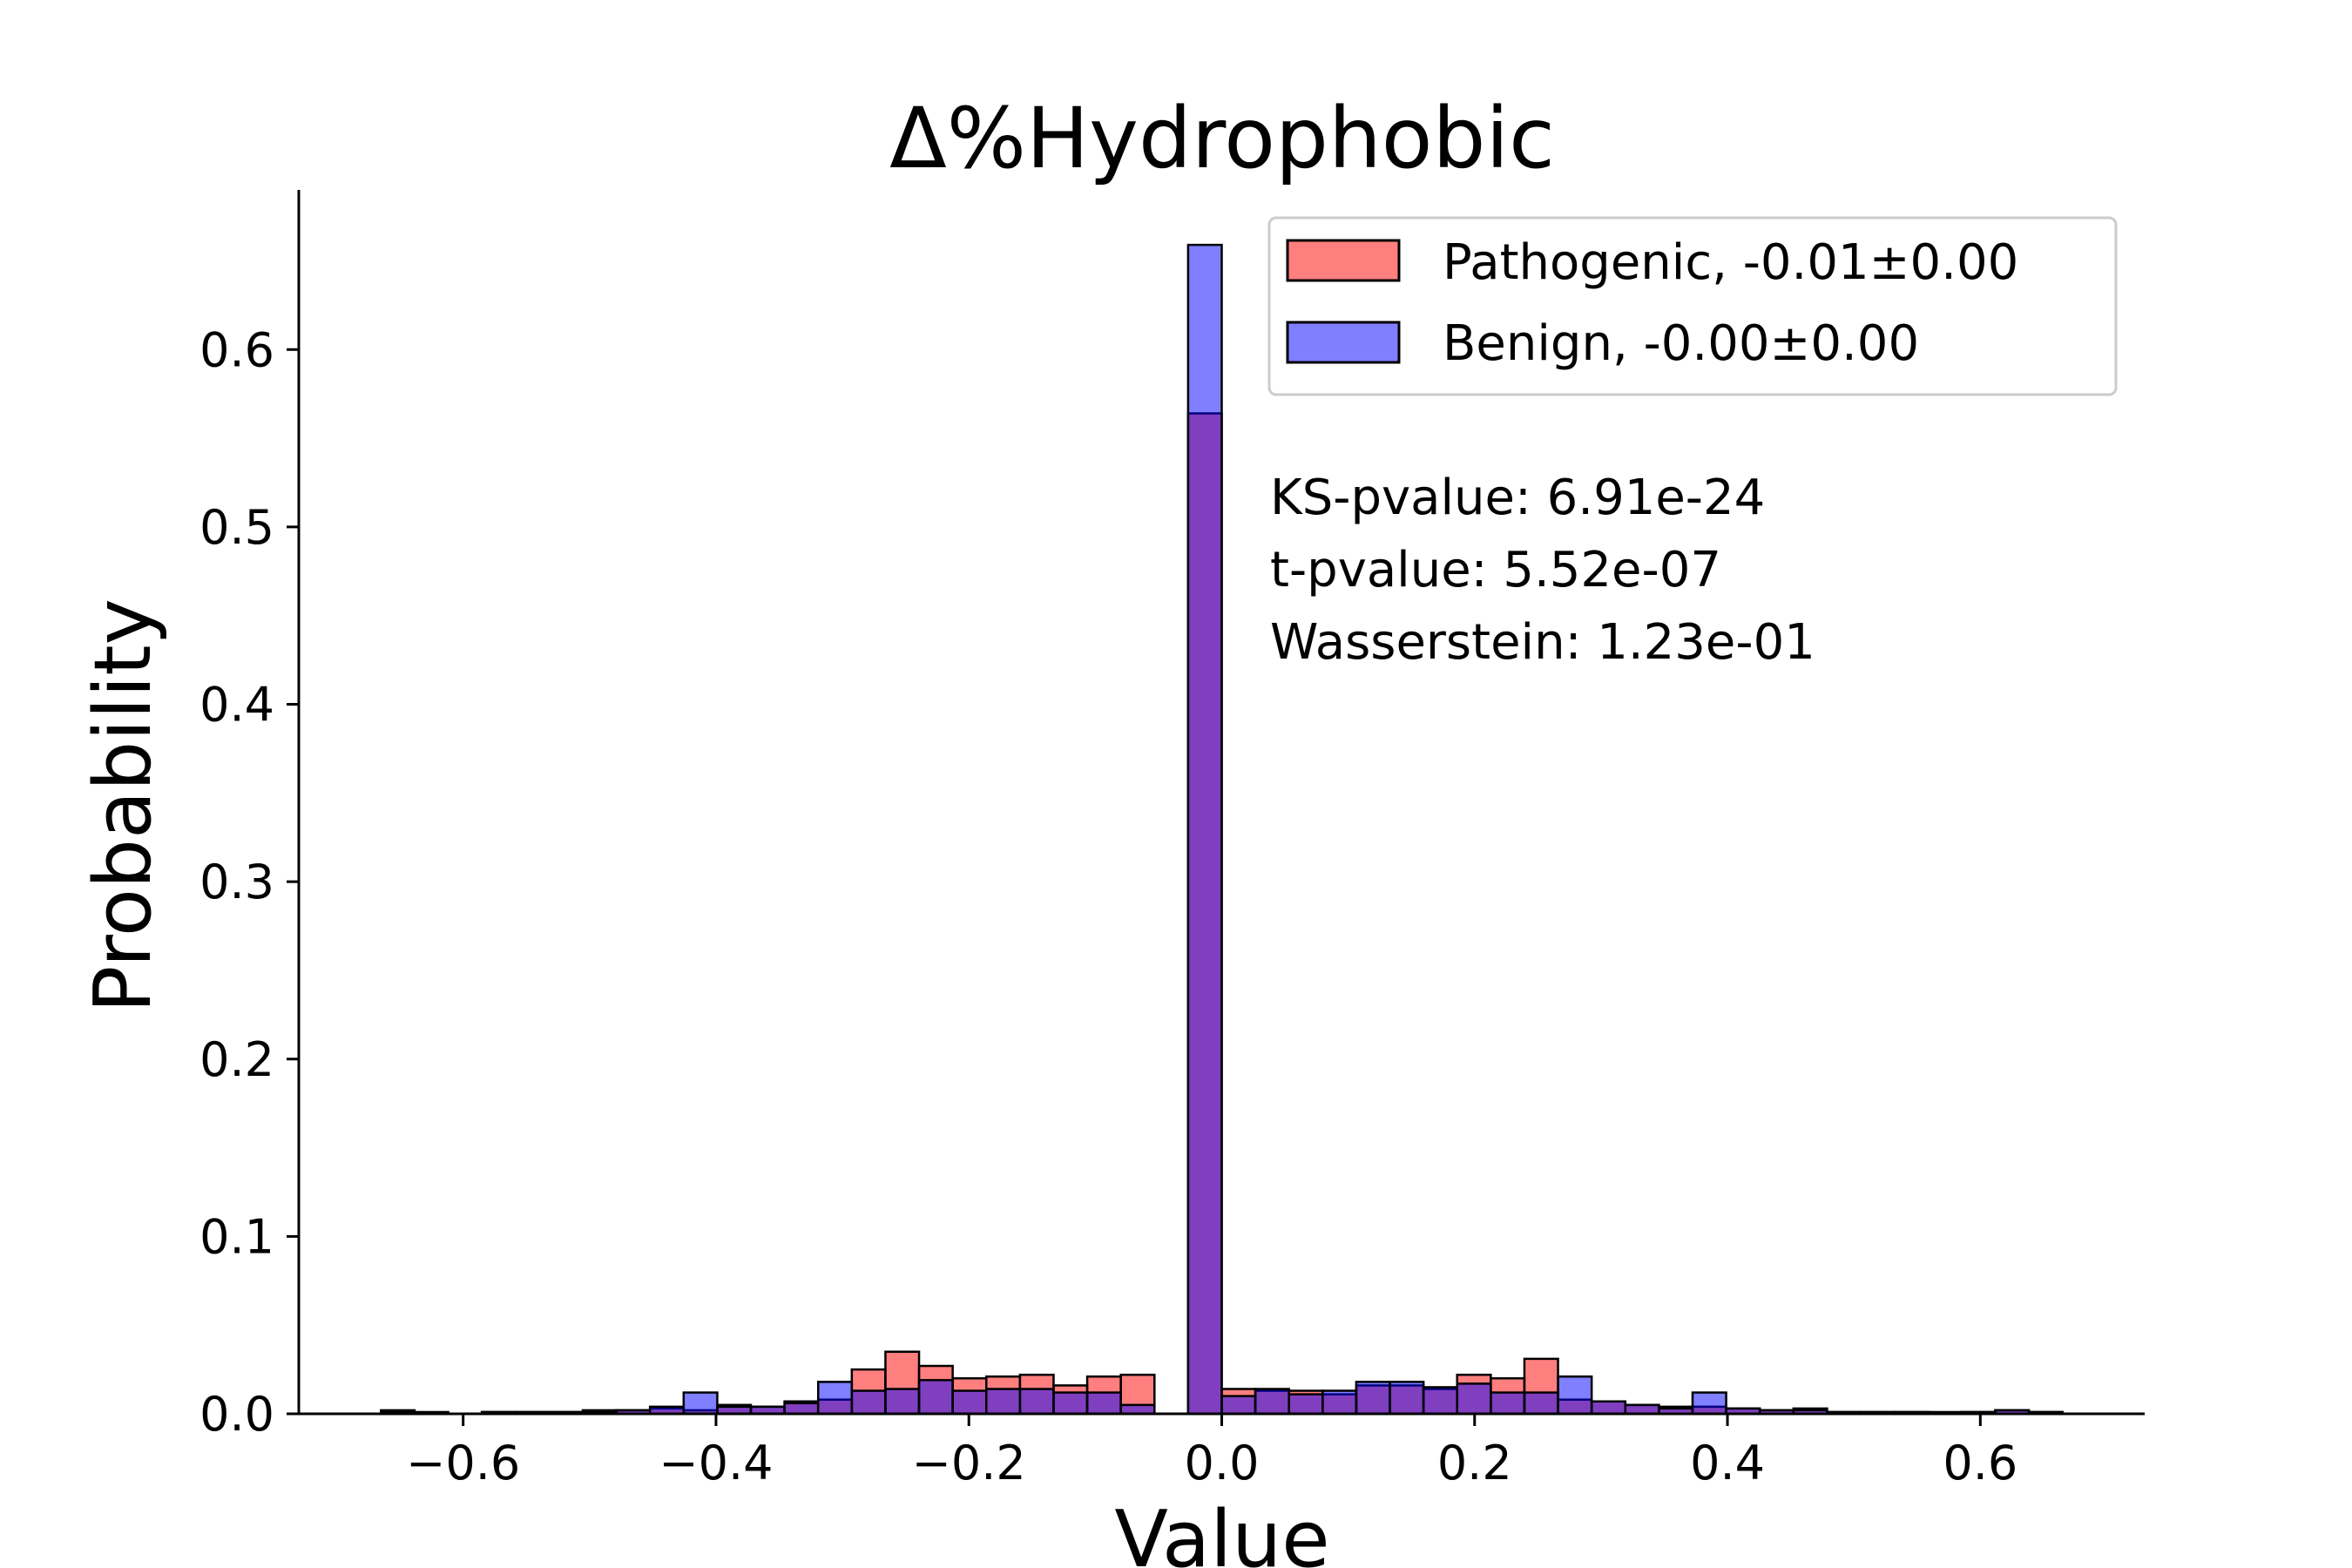 The image size is (2352, 1568). What do you see at coordinates (236, 349) in the screenshot?
I see `y-tick-label: 0.6` at bounding box center [236, 349].